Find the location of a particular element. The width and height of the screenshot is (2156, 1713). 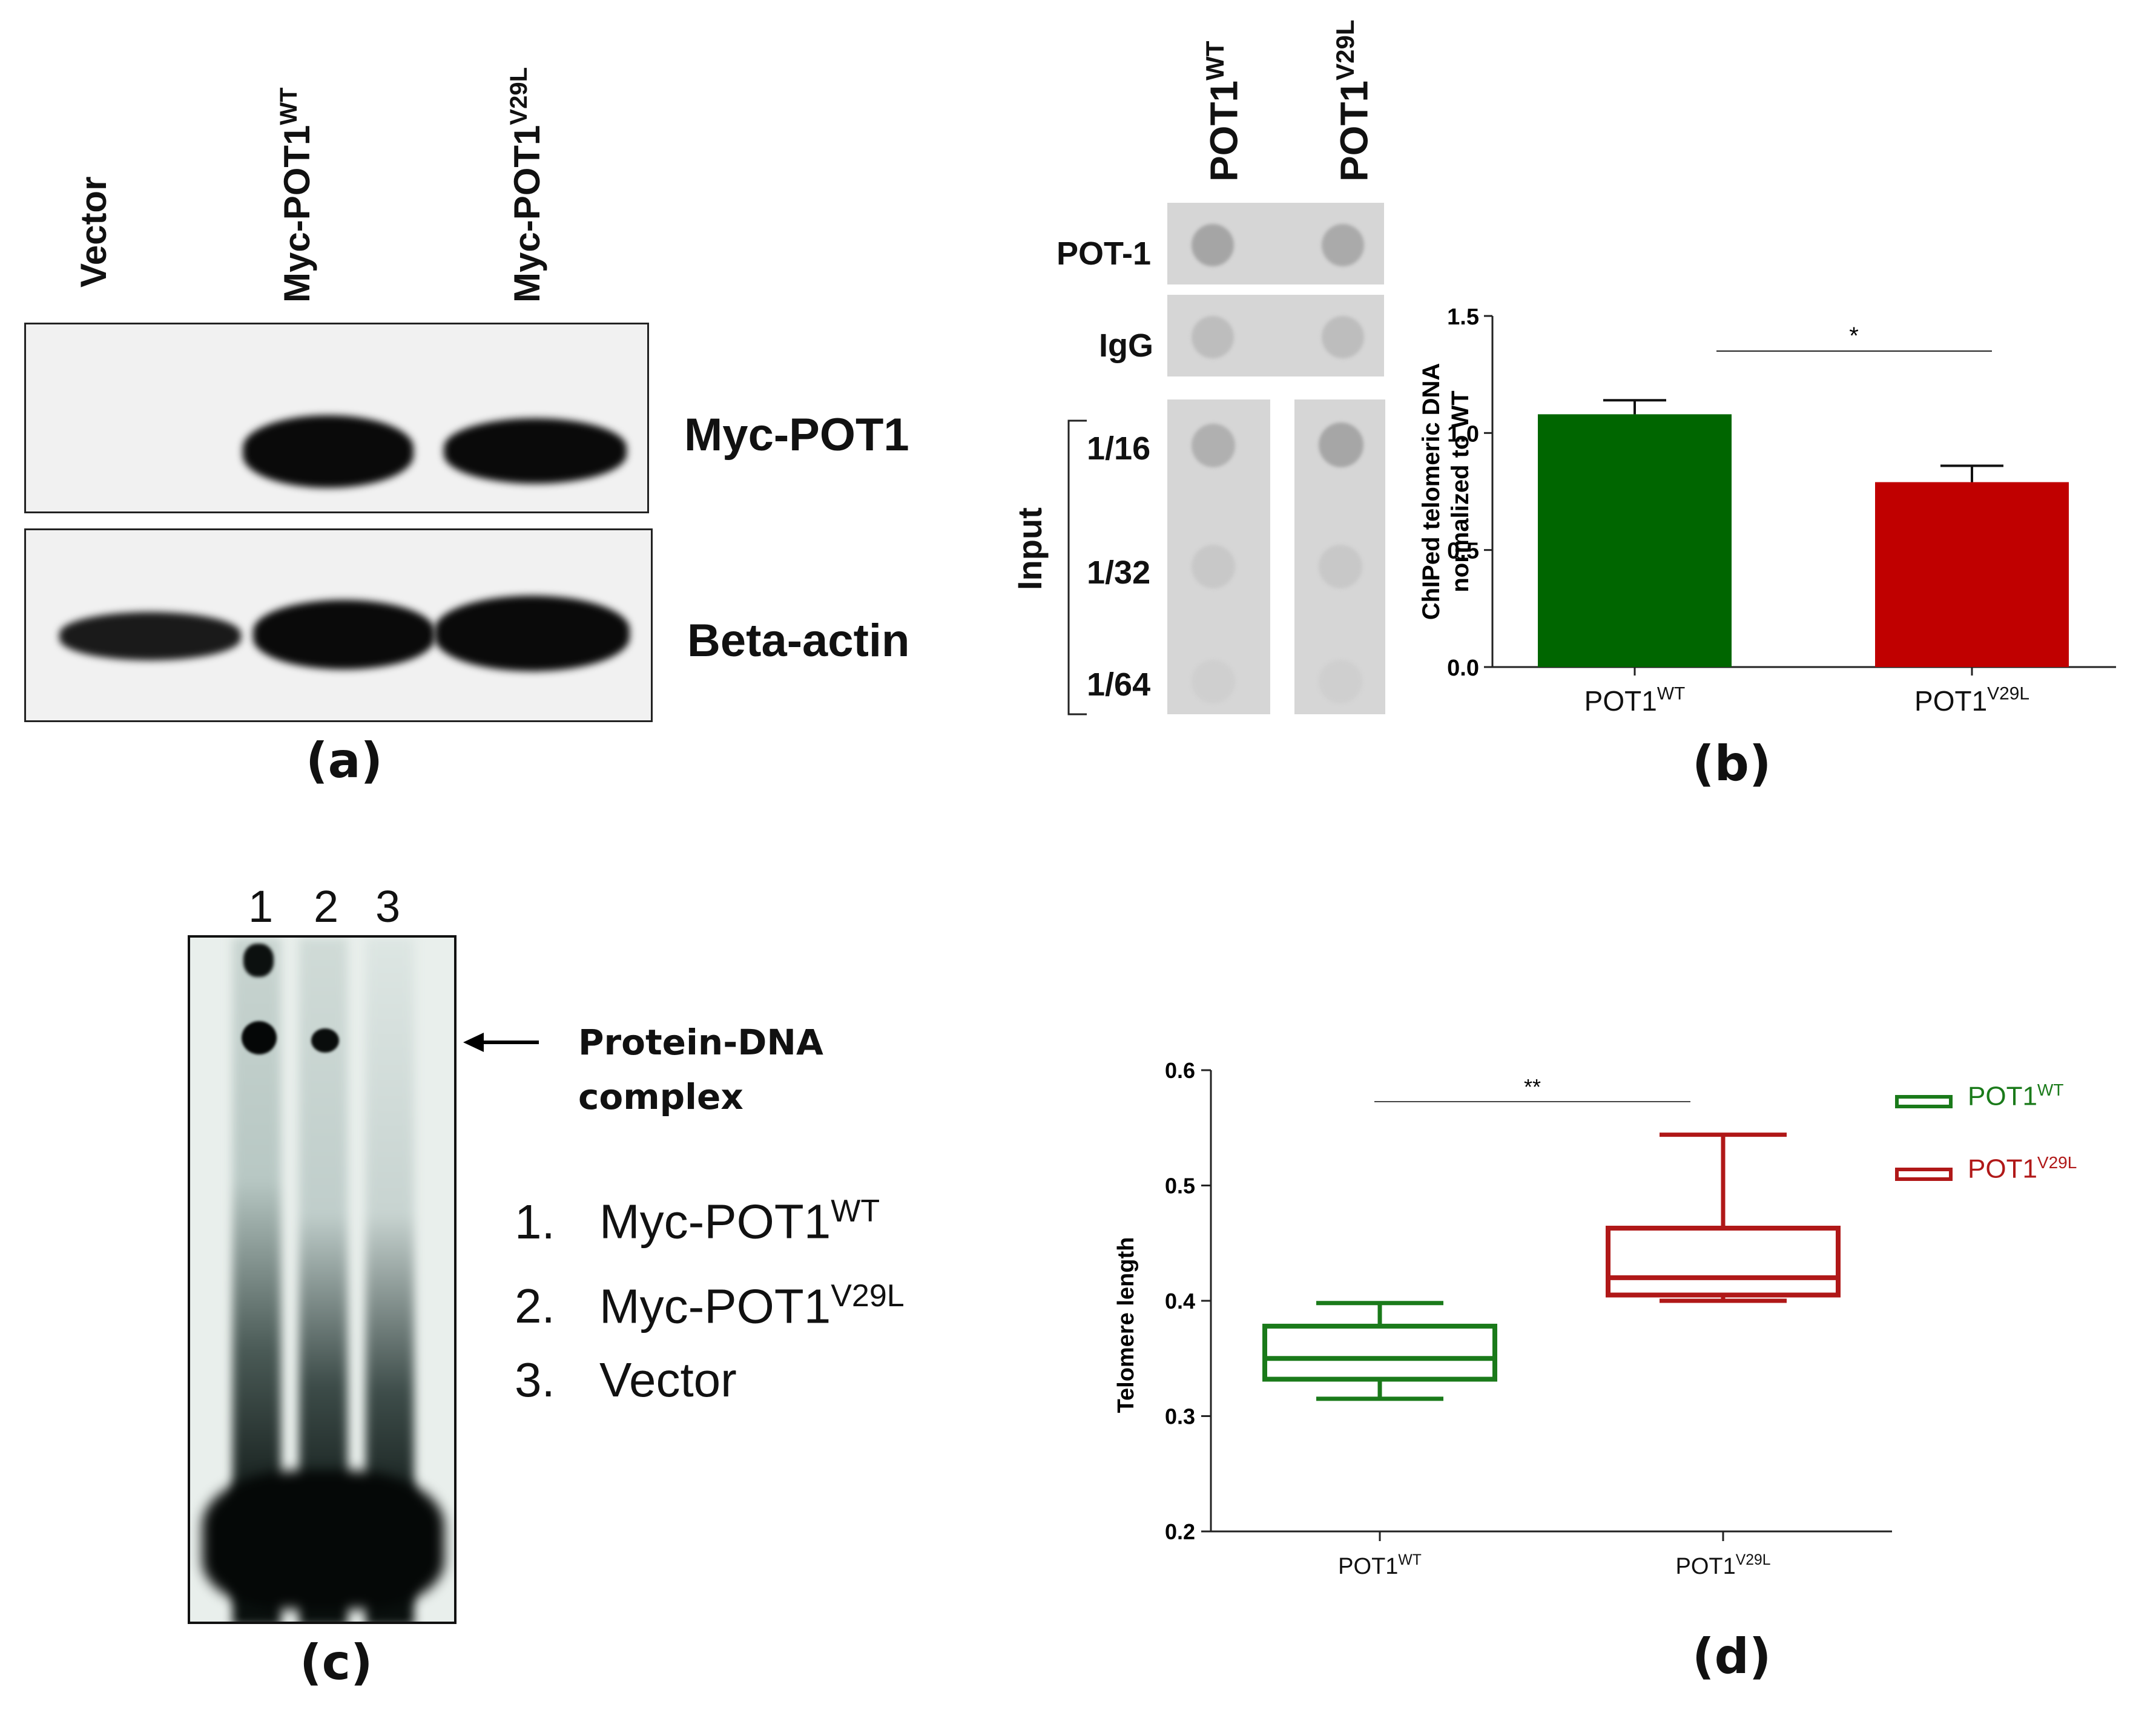

y-axis-label: Telomere length is located at coordinates (1126, 1325).